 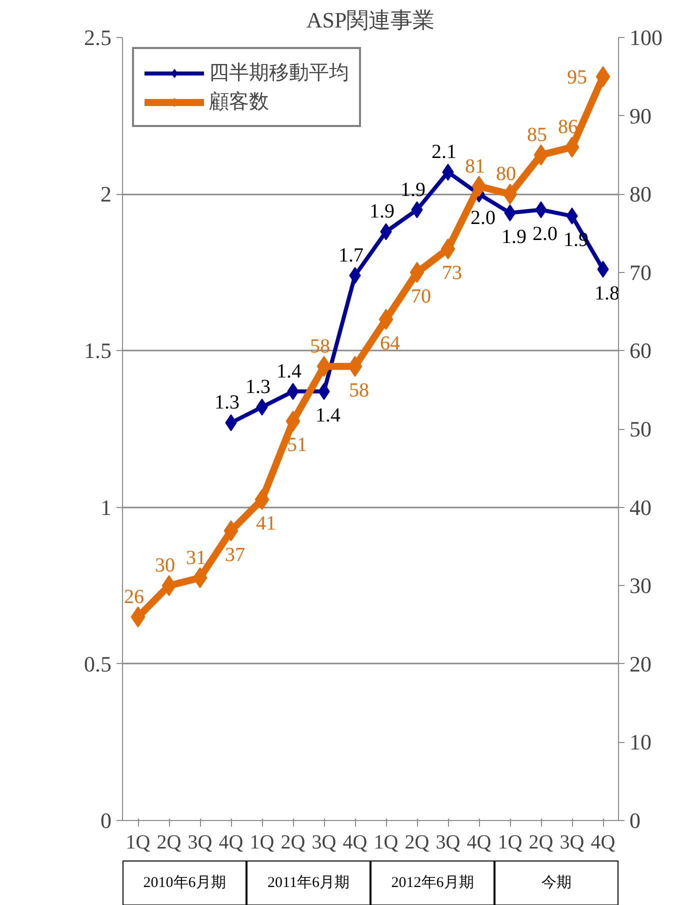 What do you see at coordinates (106, 820) in the screenshot?
I see `y-tick-label: 0` at bounding box center [106, 820].